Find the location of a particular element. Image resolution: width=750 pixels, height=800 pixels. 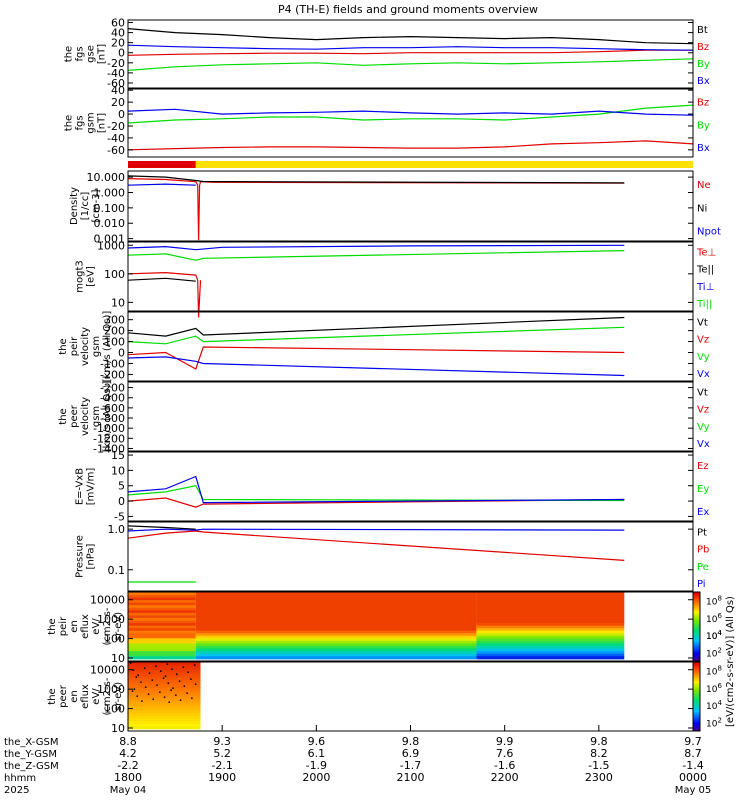

colorbar-label: [eV/(cm2-s-sr-eV)] (All Qs) is located at coordinates (730, 661).